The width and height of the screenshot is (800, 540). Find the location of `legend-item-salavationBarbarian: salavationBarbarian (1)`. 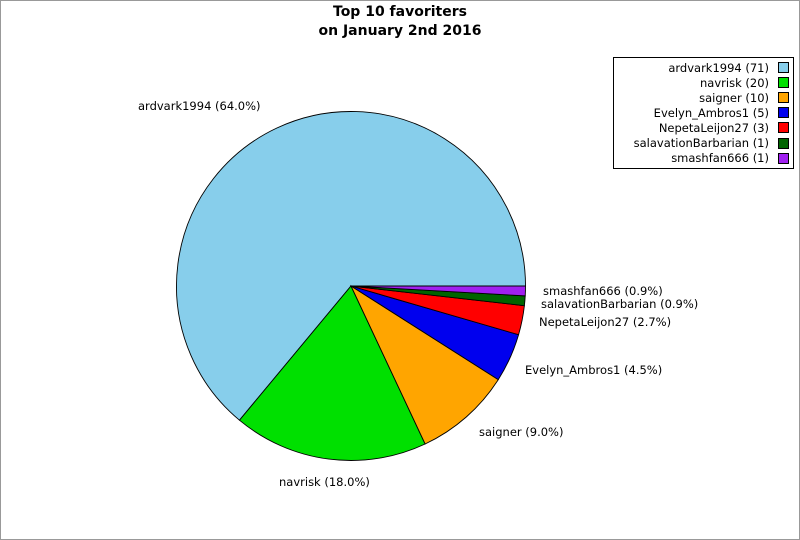

legend-item-salavationBarbarian: salavationBarbarian (1) is located at coordinates (702, 142).